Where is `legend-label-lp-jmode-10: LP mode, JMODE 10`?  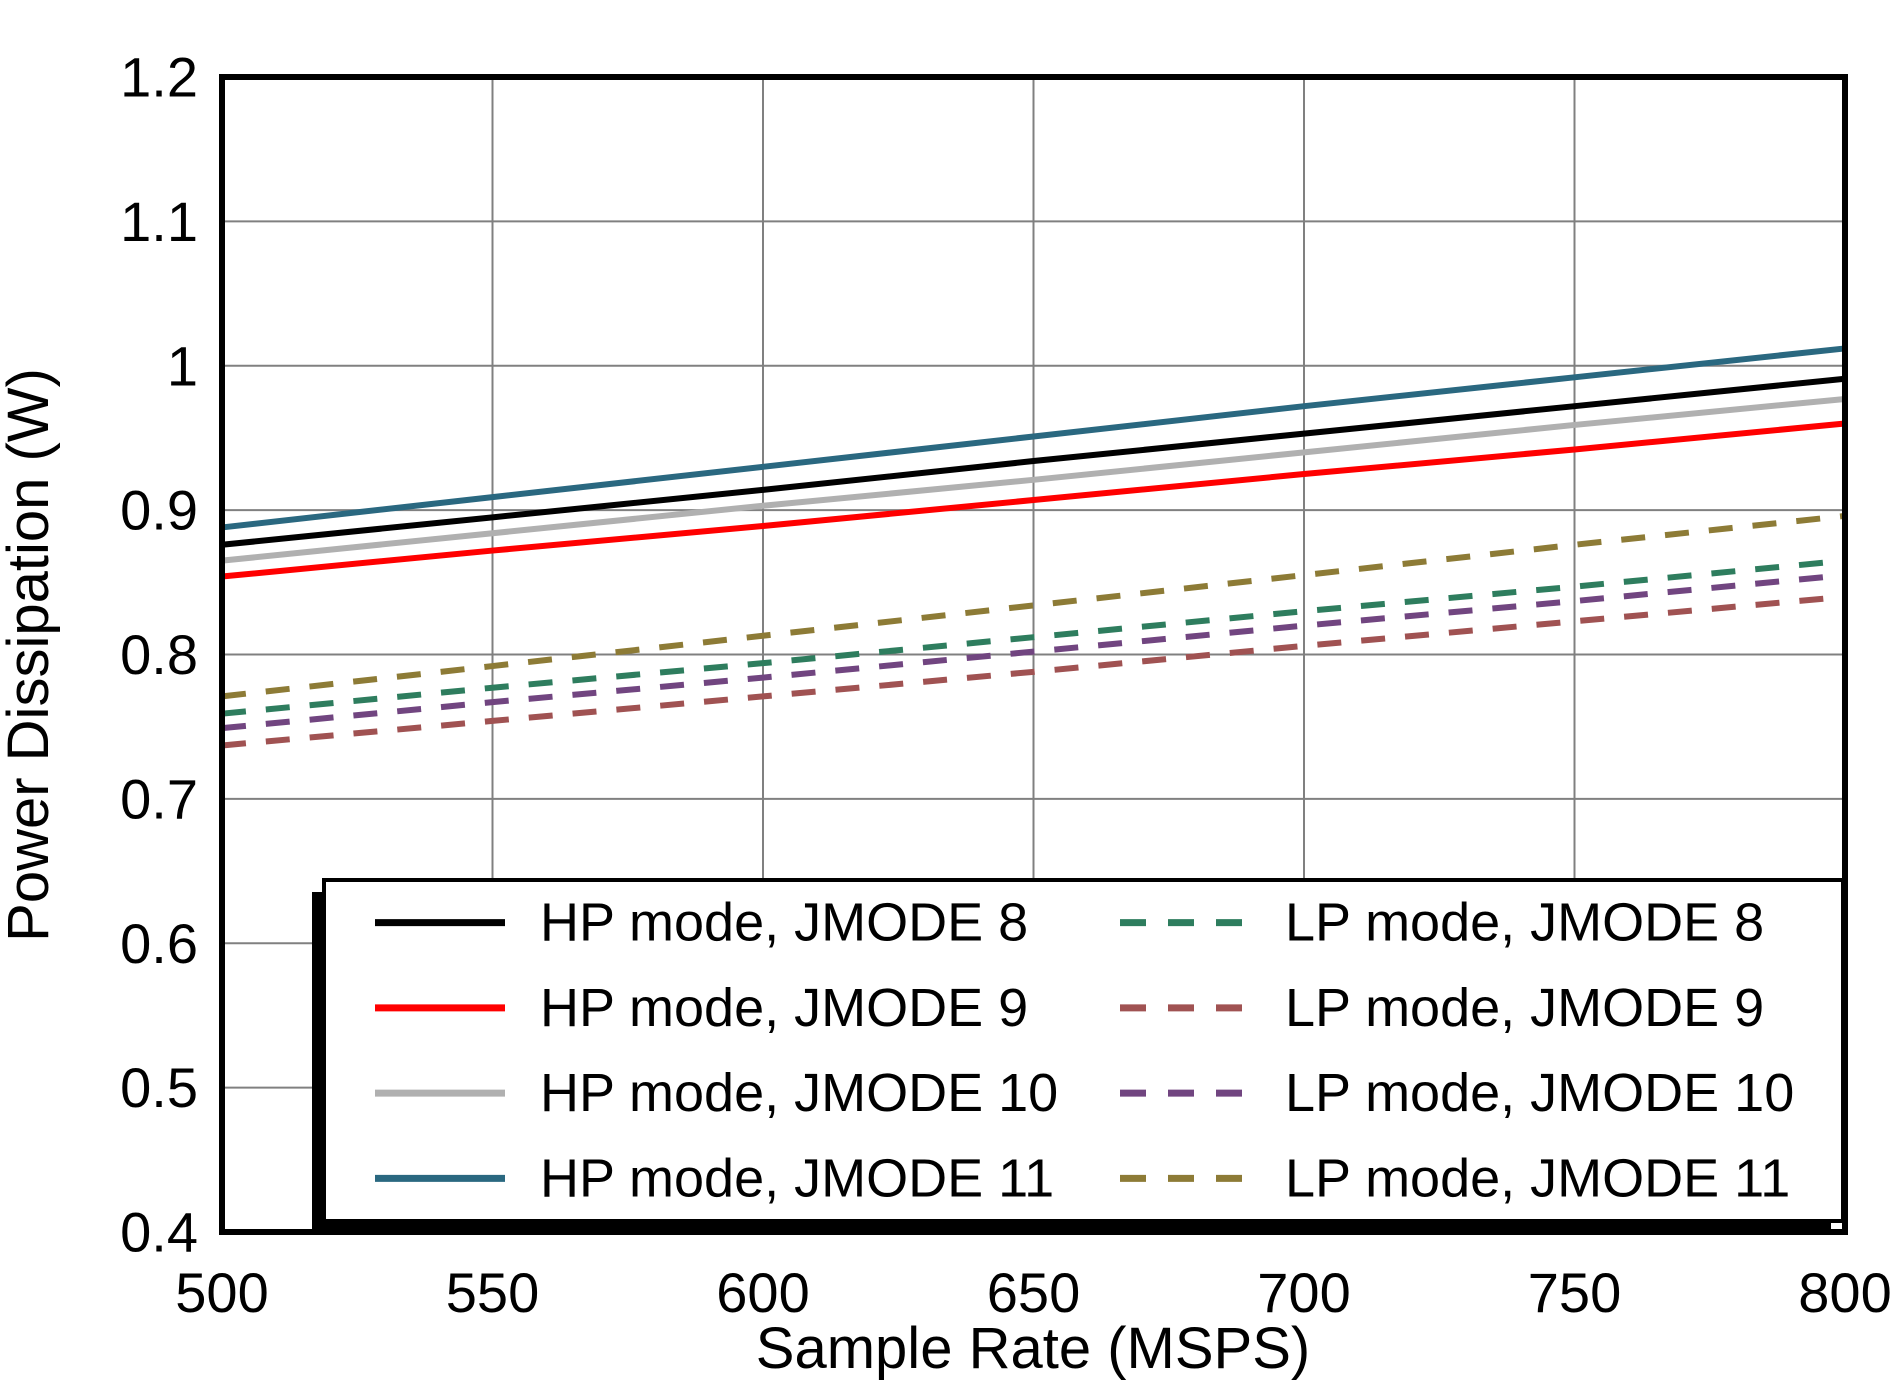 legend-label-lp-jmode-10: LP mode, JMODE 10 is located at coordinates (1539, 1093).